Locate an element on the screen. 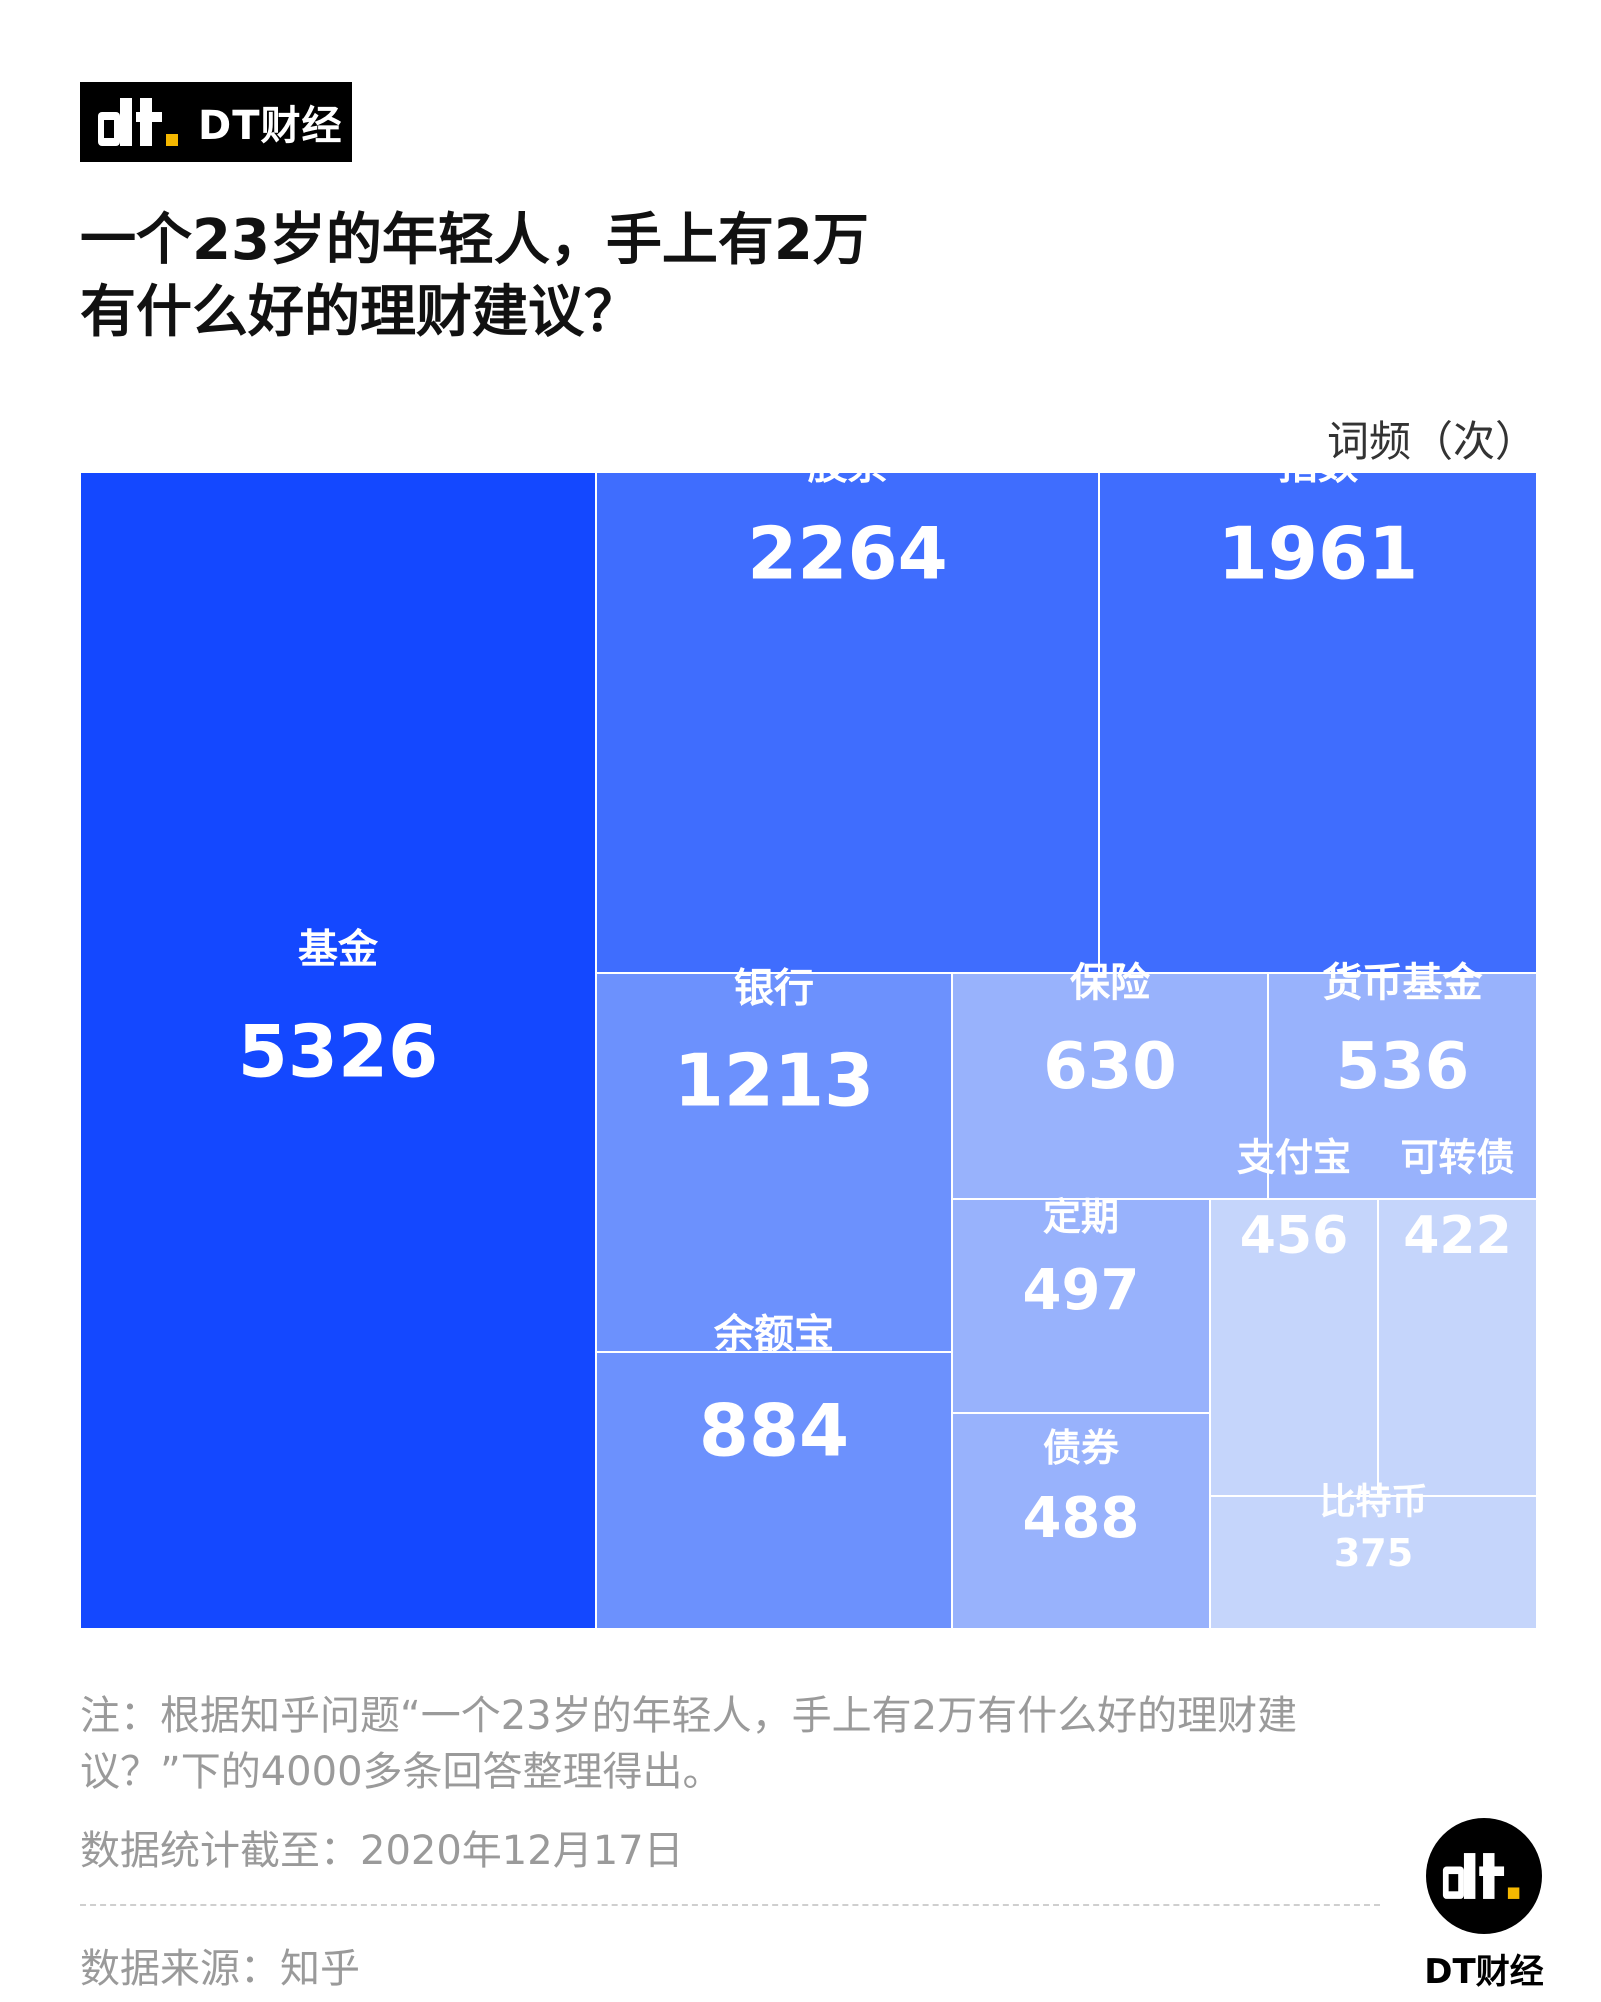  data-source: 数据来源：知乎 is located at coordinates (220, 1969).